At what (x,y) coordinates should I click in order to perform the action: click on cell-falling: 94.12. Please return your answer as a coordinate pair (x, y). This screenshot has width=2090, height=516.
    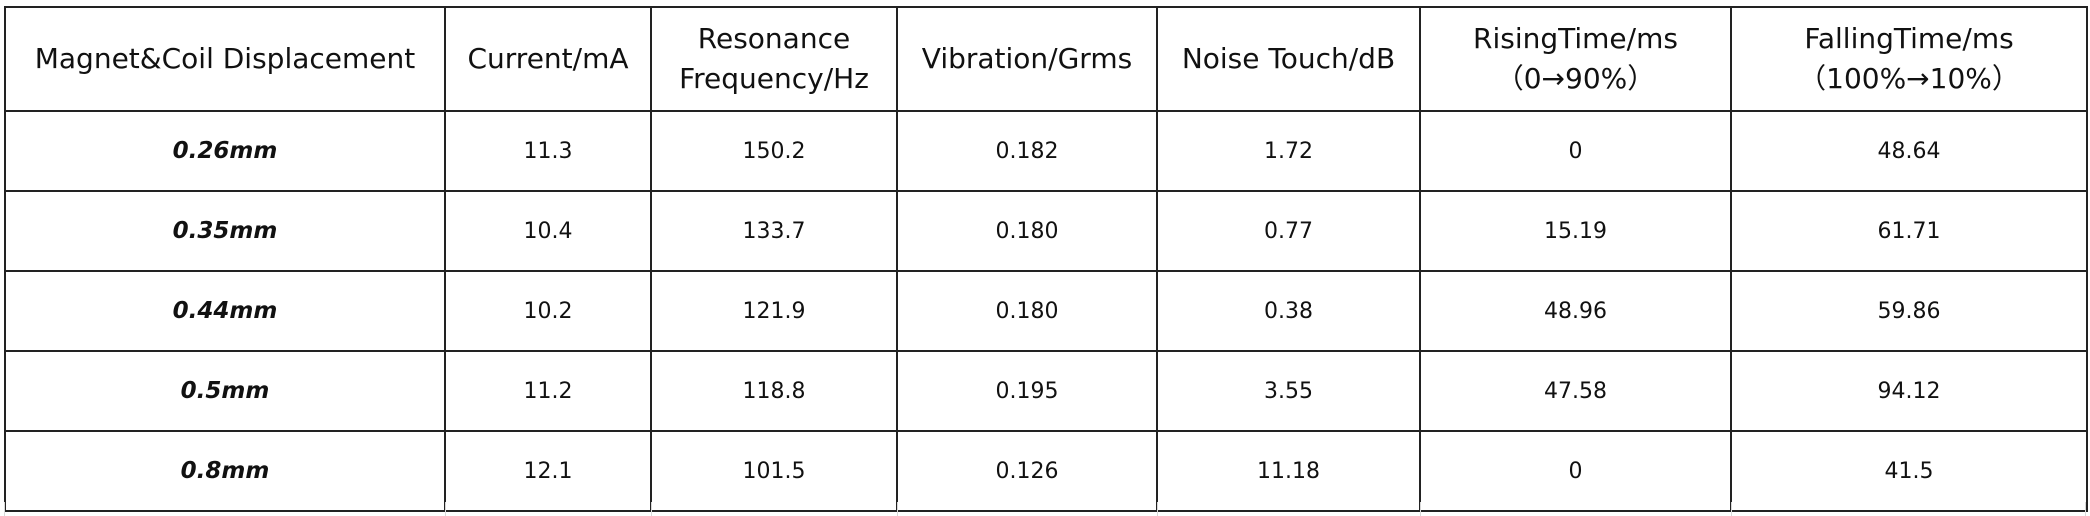
    Looking at the image, I should click on (1909, 391).